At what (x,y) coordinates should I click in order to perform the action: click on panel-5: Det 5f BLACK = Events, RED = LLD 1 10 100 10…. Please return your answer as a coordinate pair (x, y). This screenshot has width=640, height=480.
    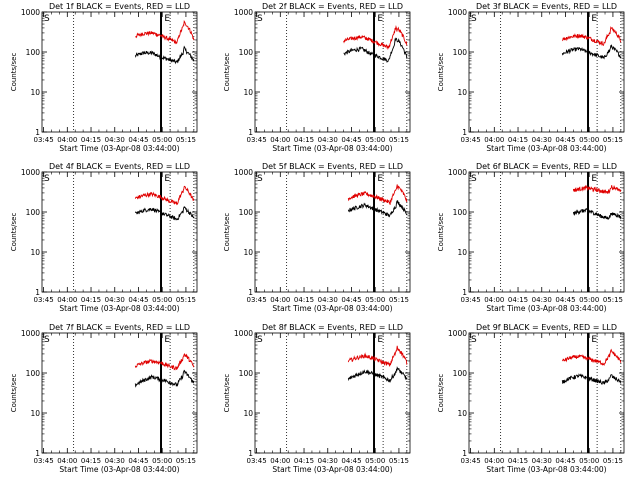
    Looking at the image, I should click on (317, 237).